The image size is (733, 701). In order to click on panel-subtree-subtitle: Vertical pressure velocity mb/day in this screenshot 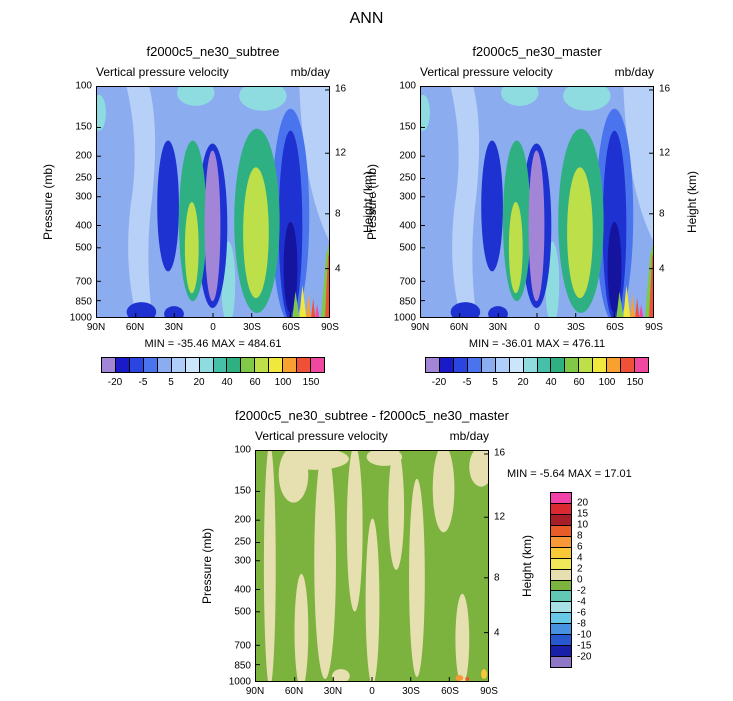, I will do `click(213, 72)`.